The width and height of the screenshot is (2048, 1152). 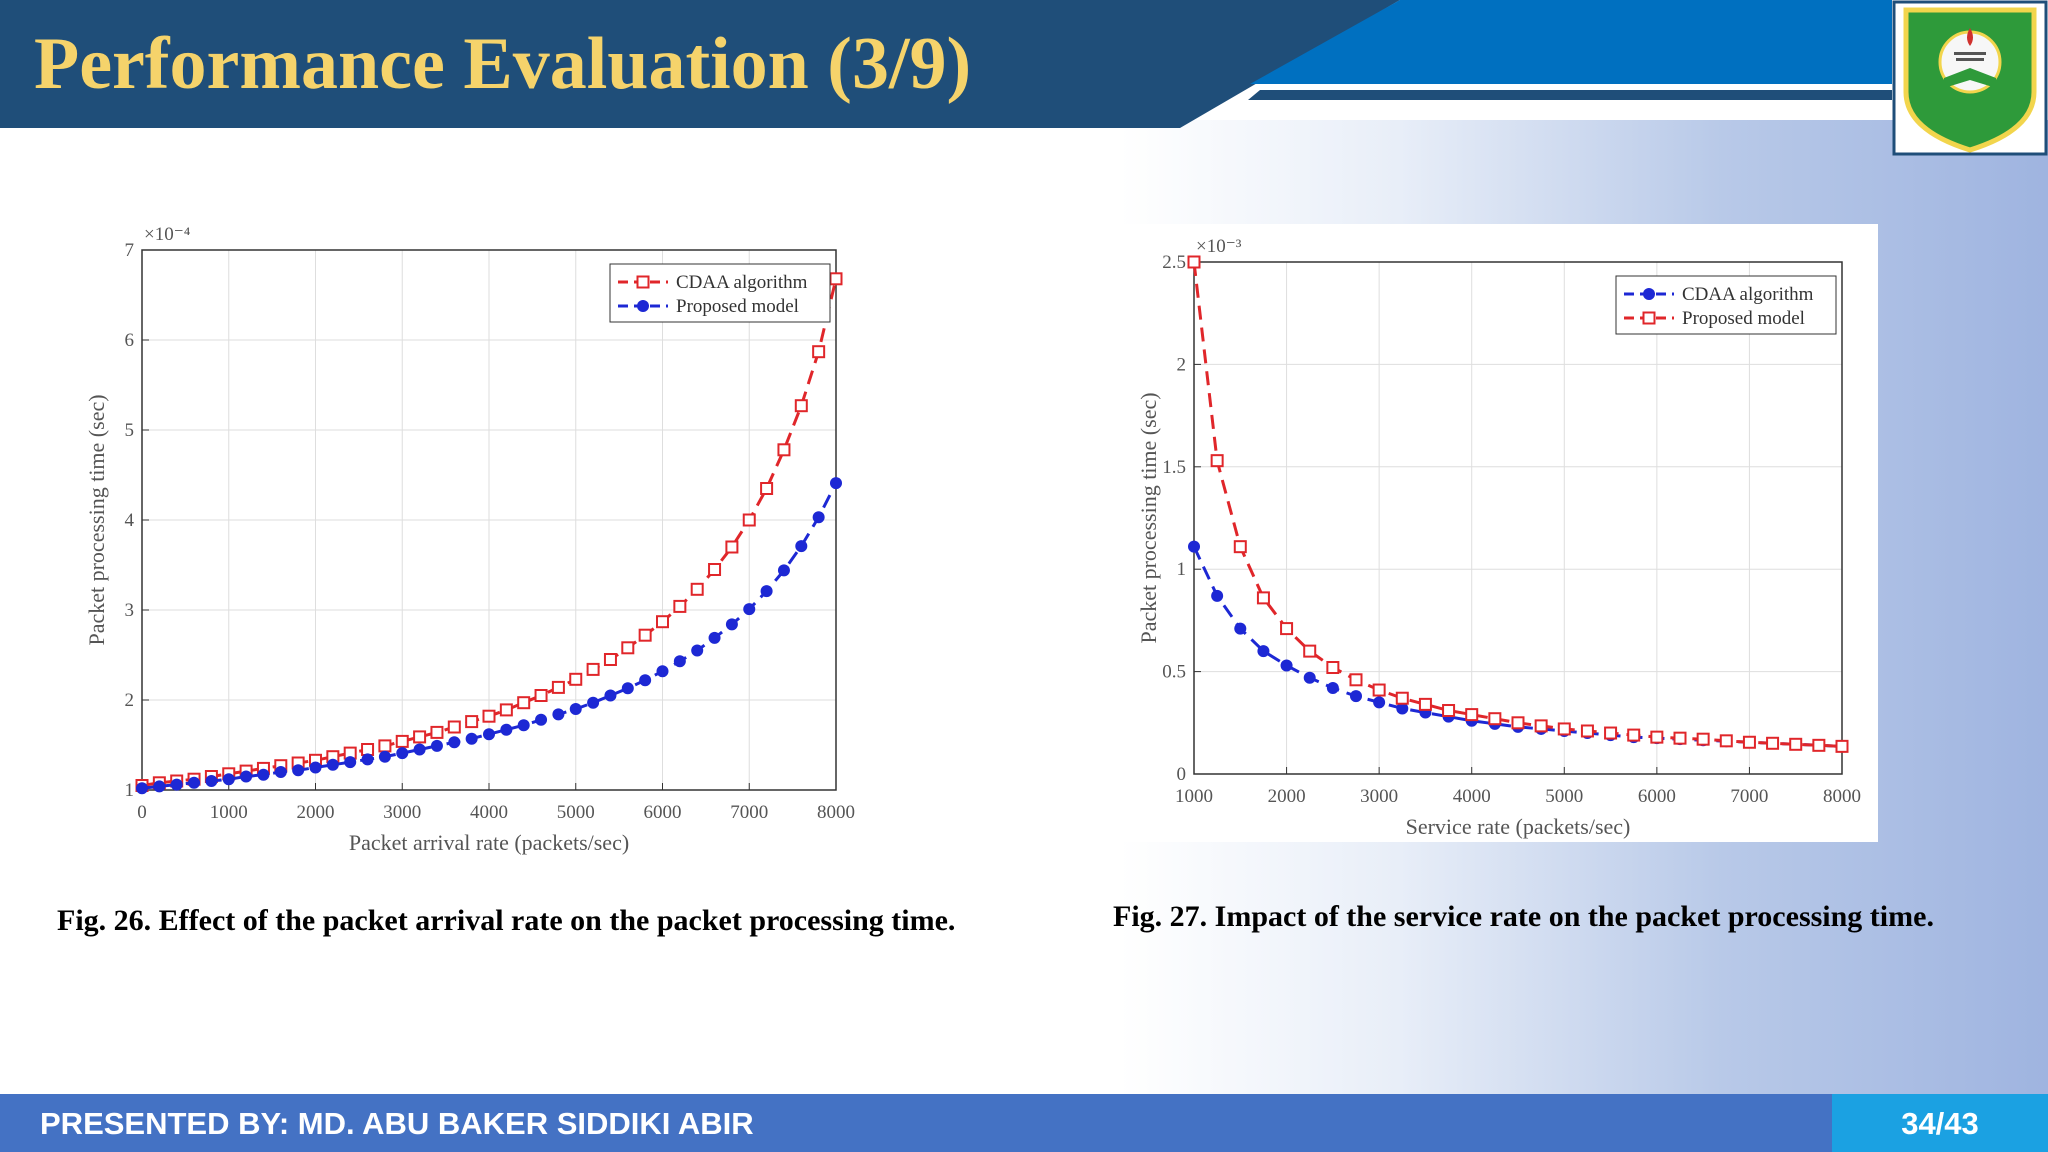 I want to click on chart1-exponent-label: ×10⁻⁴, so click(x=167, y=234).